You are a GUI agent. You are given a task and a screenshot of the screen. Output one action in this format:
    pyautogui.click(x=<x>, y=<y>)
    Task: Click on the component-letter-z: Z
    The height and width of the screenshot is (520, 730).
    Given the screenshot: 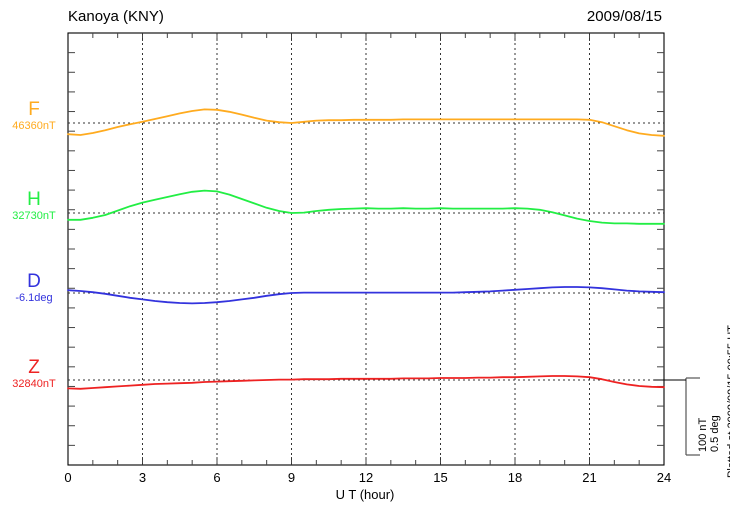 What is the action you would take?
    pyautogui.click(x=34, y=367)
    